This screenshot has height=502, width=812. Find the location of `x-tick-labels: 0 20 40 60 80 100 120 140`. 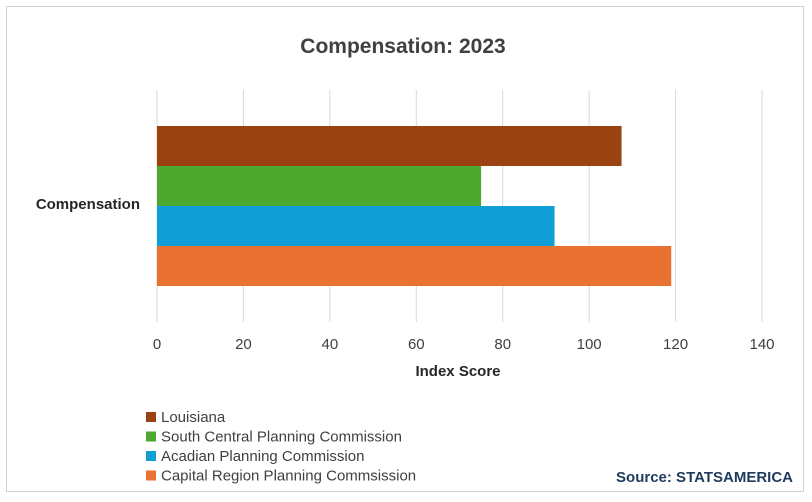

x-tick-labels: 0 20 40 60 80 100 120 140 is located at coordinates (464, 344).